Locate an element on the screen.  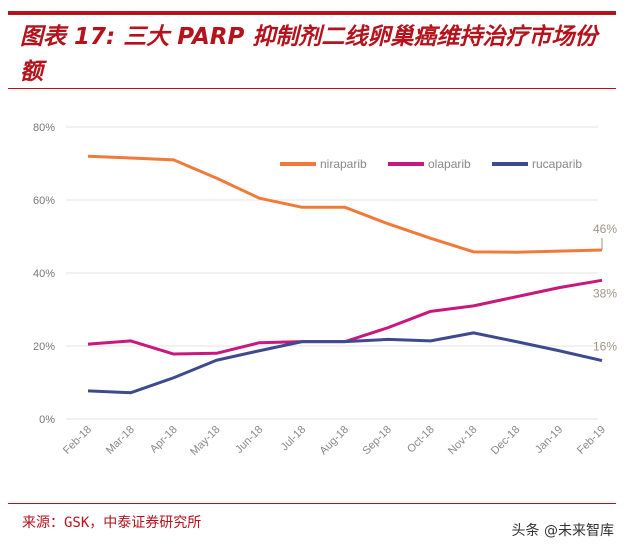
y-tick-label: 60% is located at coordinates (44, 201).